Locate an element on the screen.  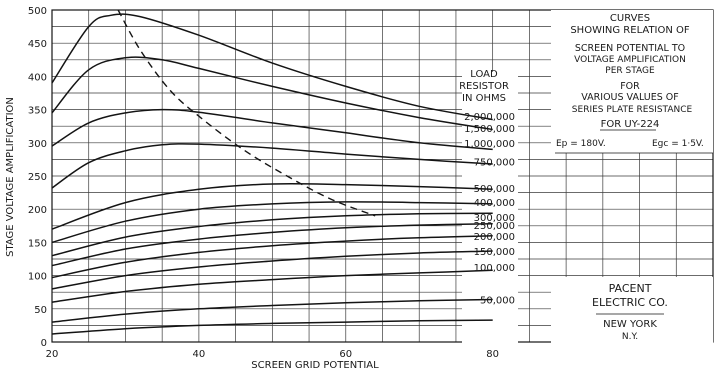
company-name-line-2: ELECTRIC CO. is located at coordinates (630, 302).